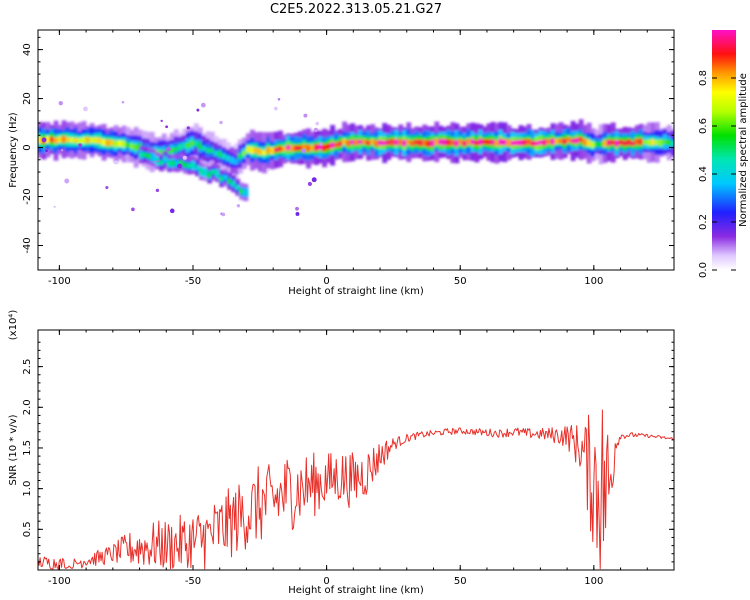 The height and width of the screenshot is (600, 750). I want to click on chart-title: C2E5.2022.313.05.21.G27, so click(356, 9).